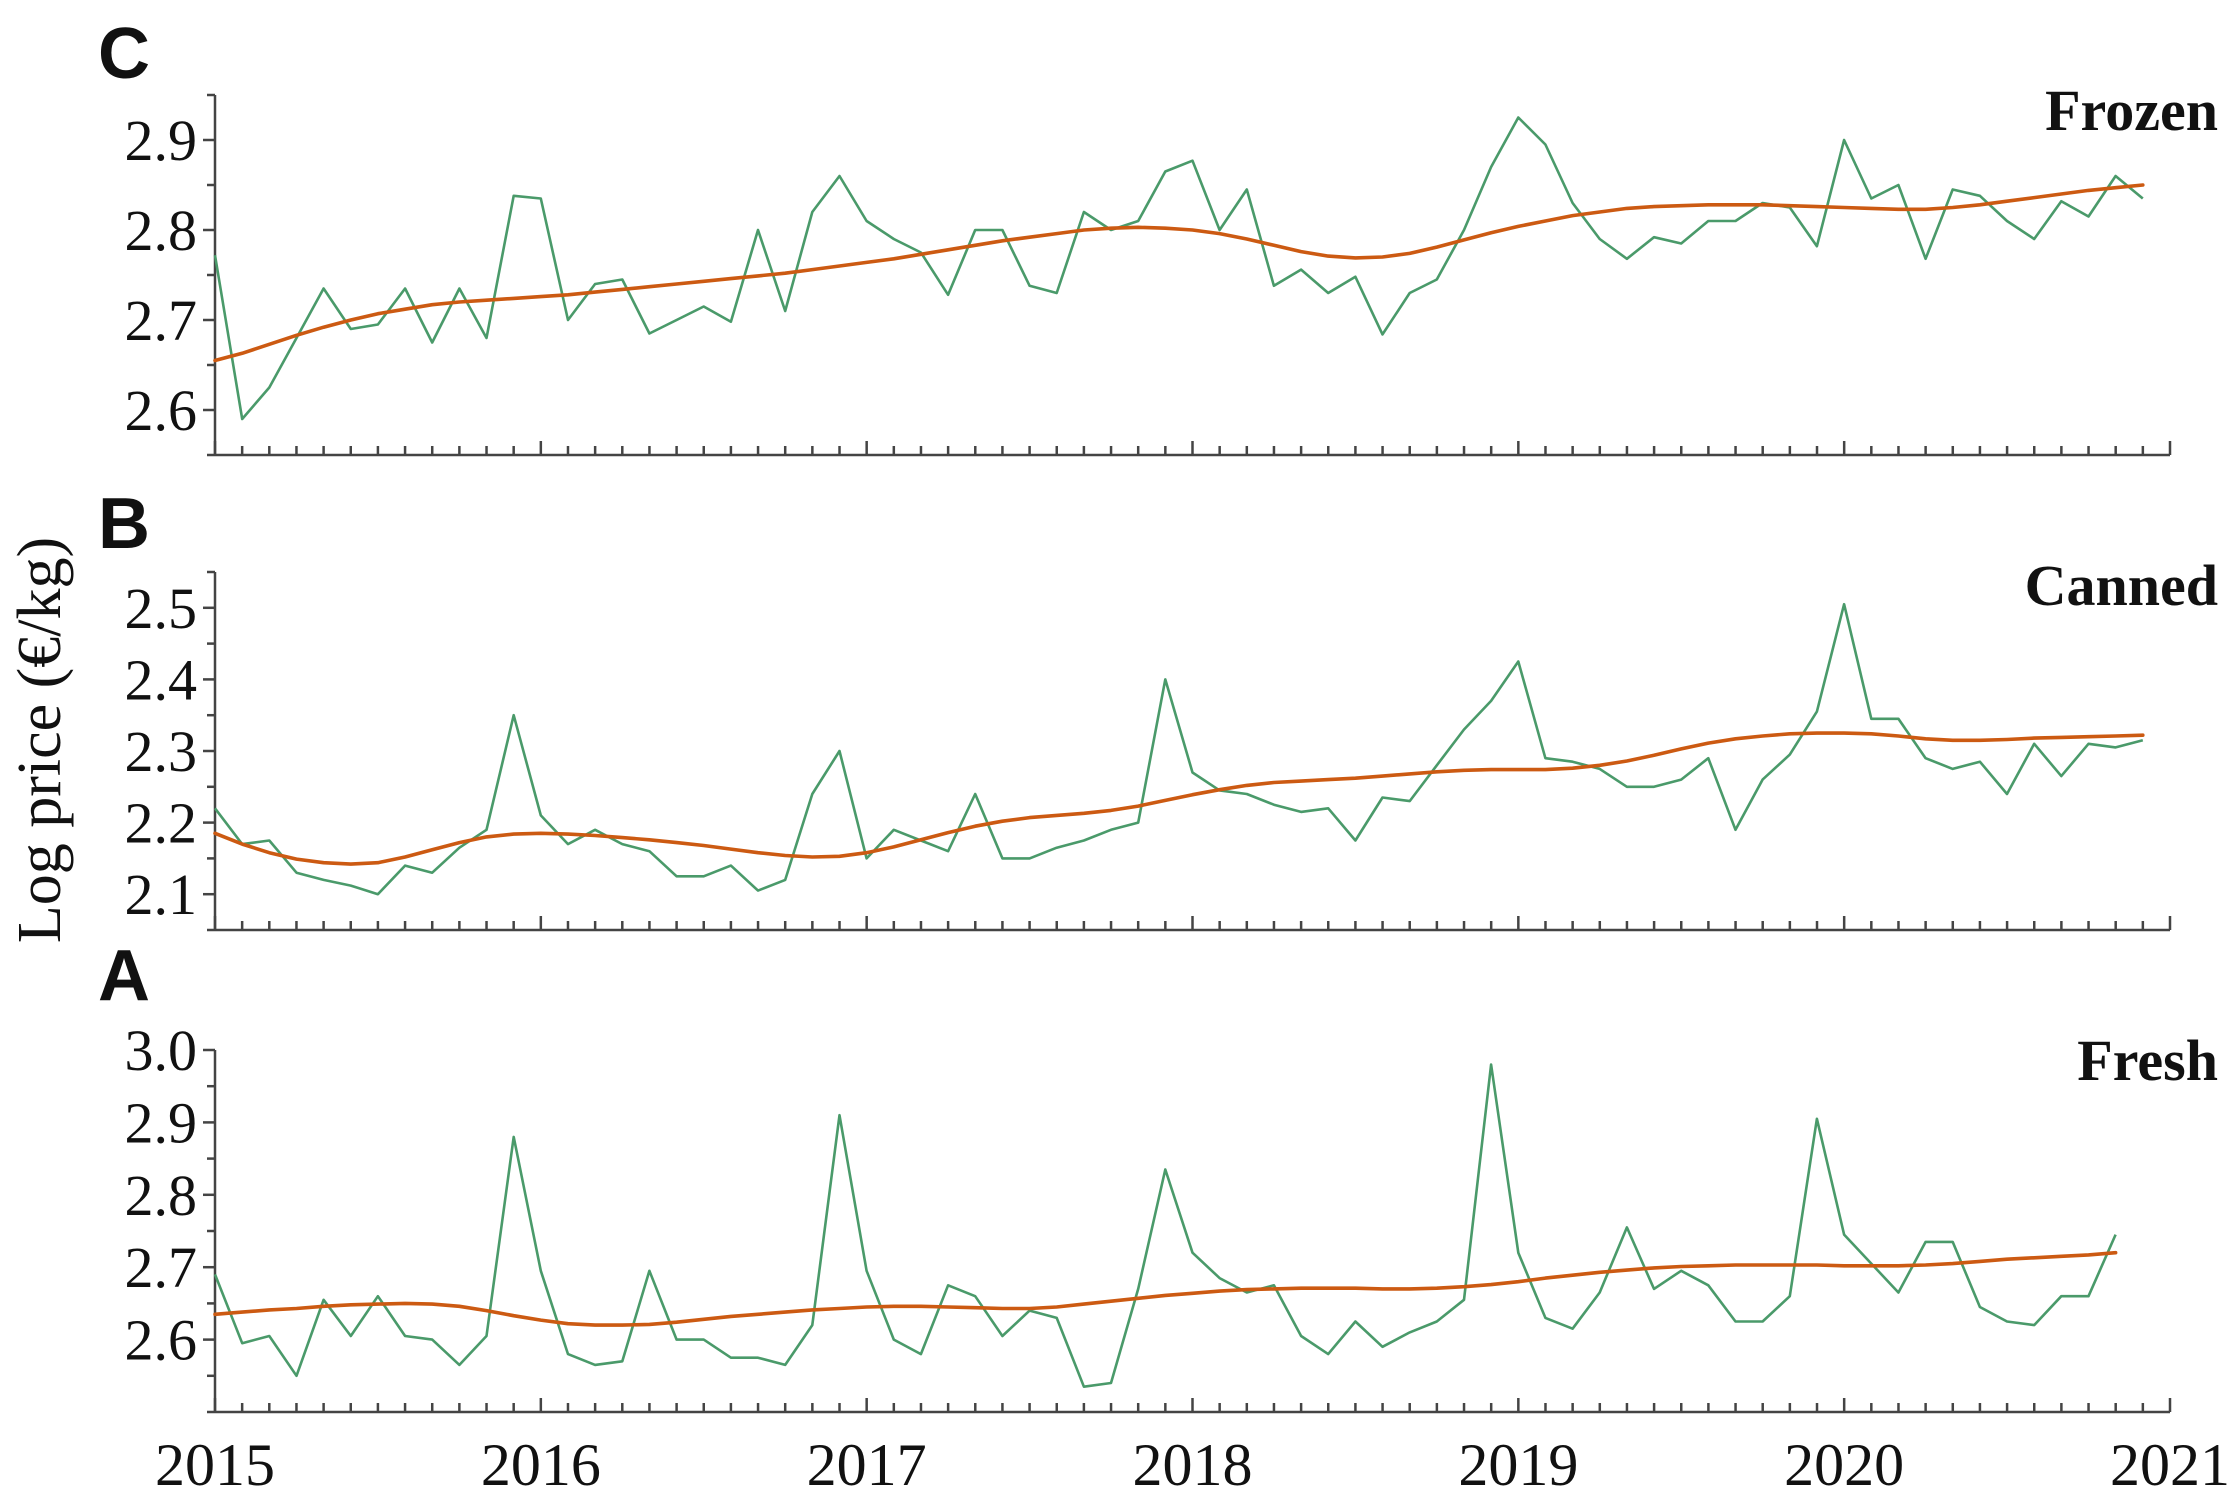 The height and width of the screenshot is (1496, 2230). Describe the element at coordinates (867, 1464) in the screenshot. I see `x-tick-label: 2017` at that location.